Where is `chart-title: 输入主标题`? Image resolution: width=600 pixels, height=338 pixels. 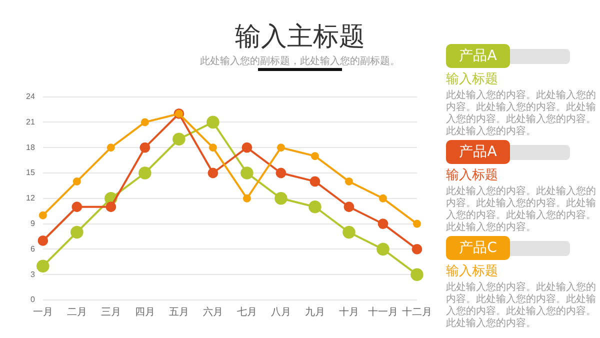
chart-title: 输入主标题 is located at coordinates (300, 37).